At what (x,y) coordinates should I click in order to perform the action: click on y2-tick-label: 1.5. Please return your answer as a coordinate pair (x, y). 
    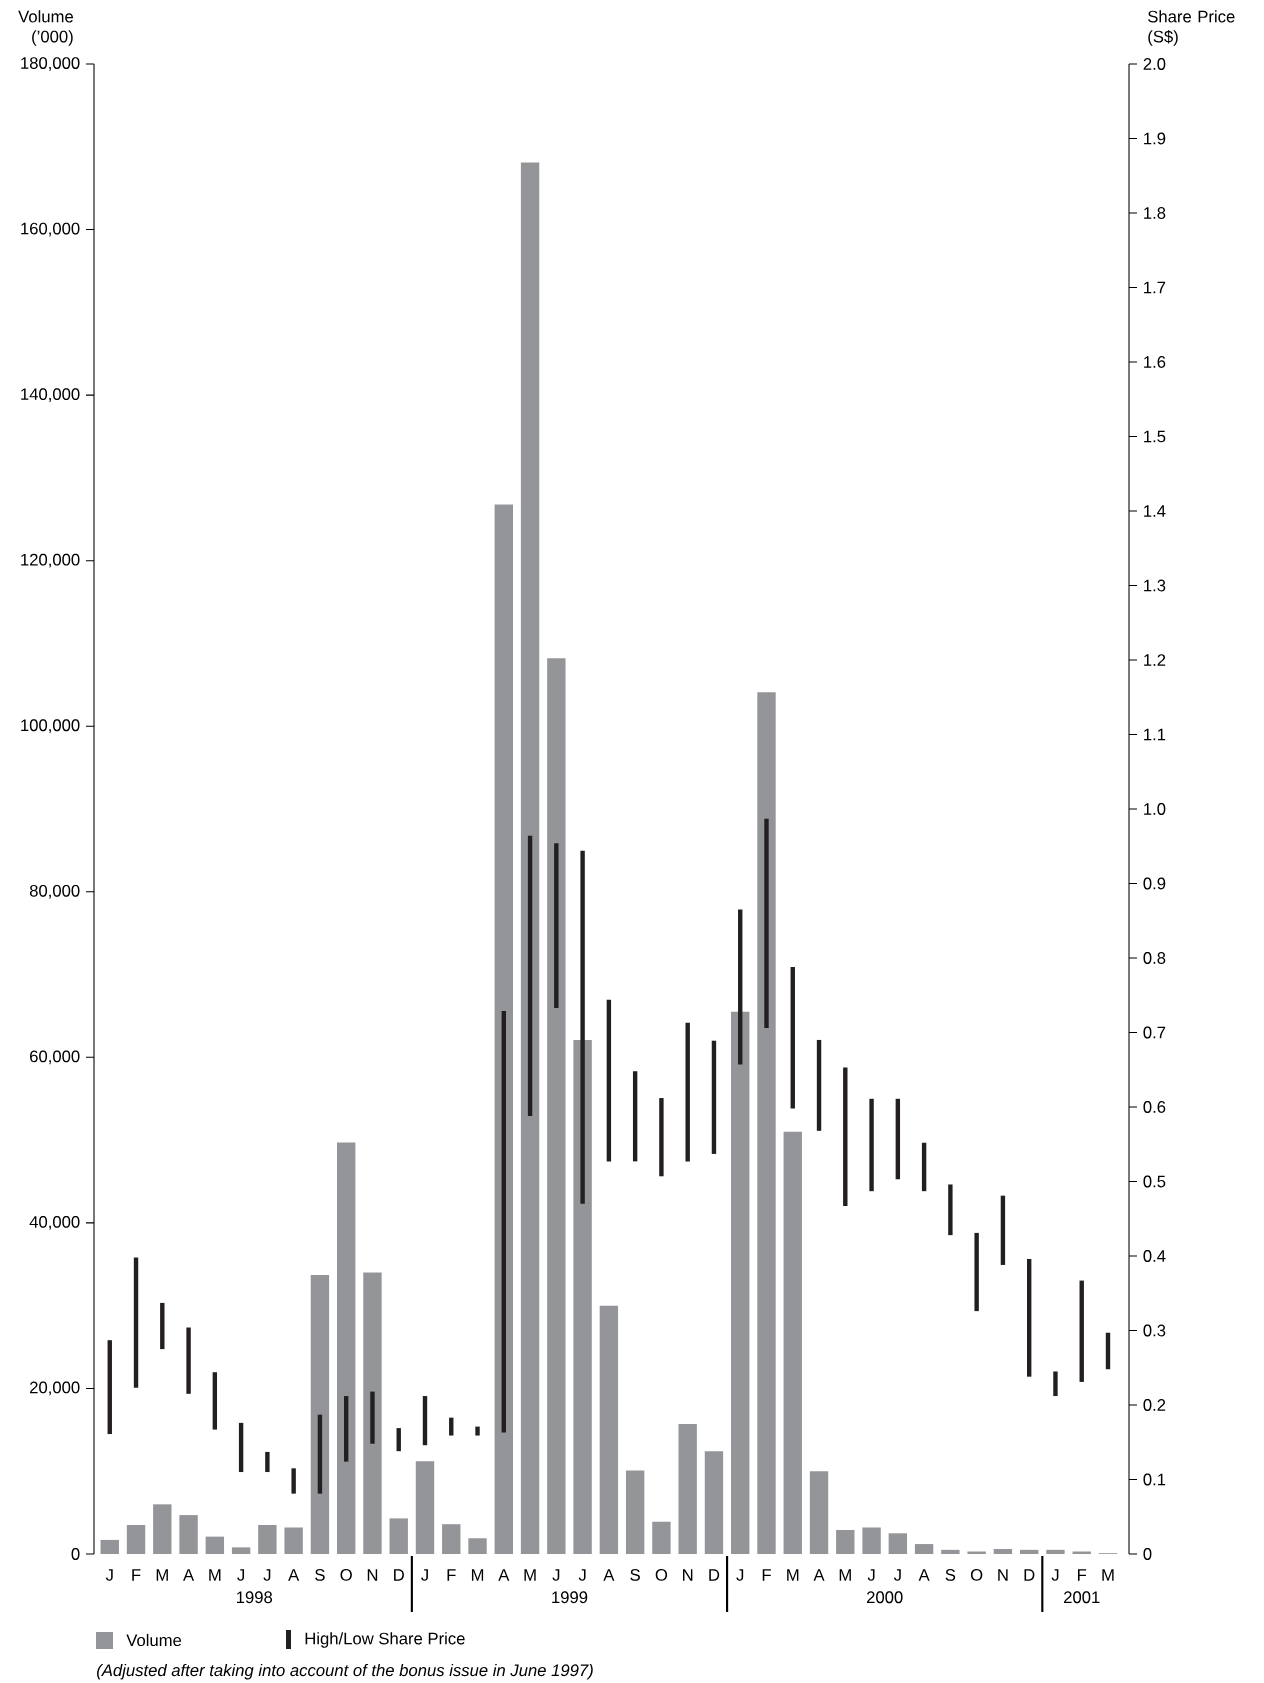
    Looking at the image, I should click on (1155, 436).